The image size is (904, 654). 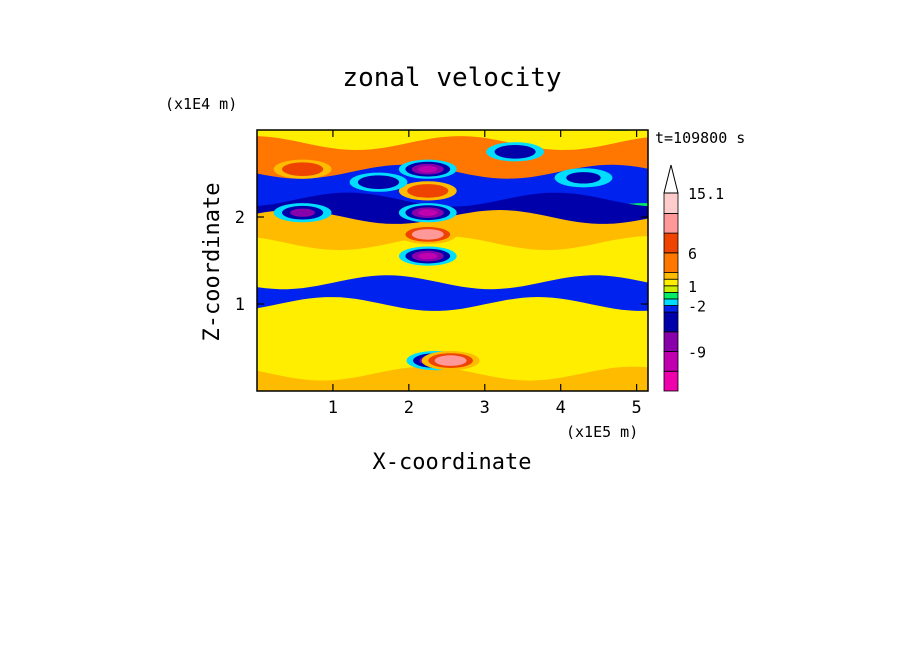 What do you see at coordinates (485, 408) in the screenshot?
I see `x-tick-label: 3` at bounding box center [485, 408].